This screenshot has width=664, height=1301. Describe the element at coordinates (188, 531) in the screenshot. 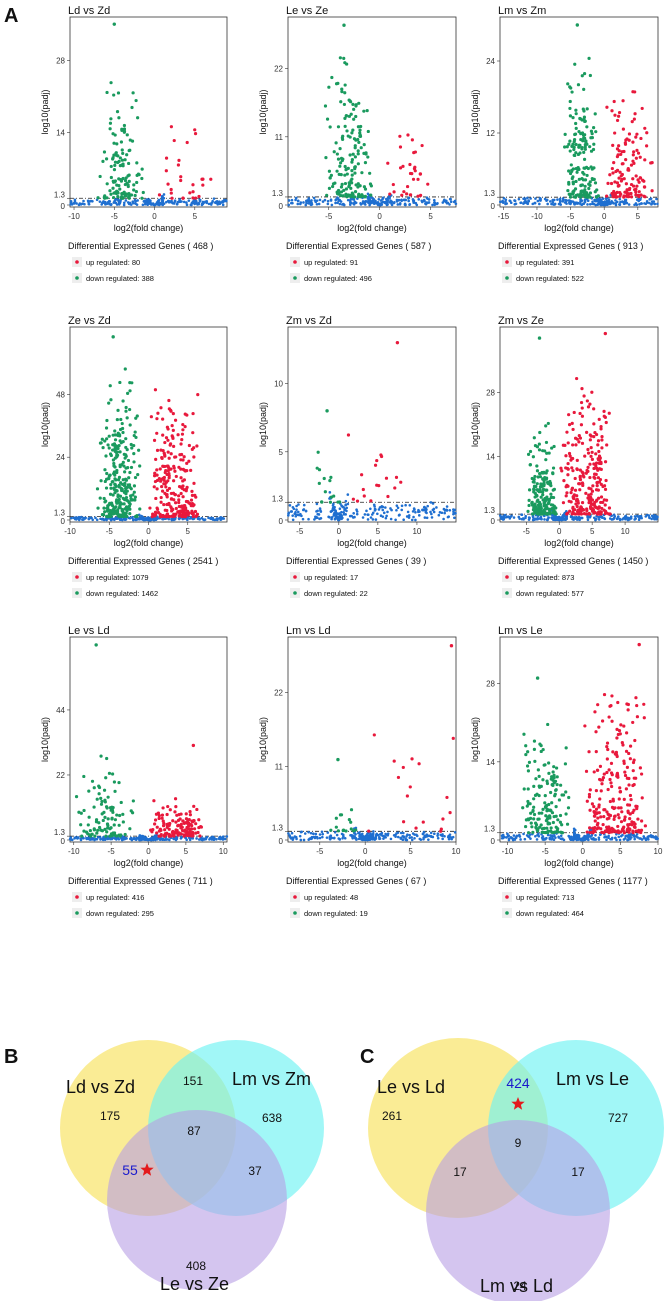

I see `x-tick-label: 5` at that location.